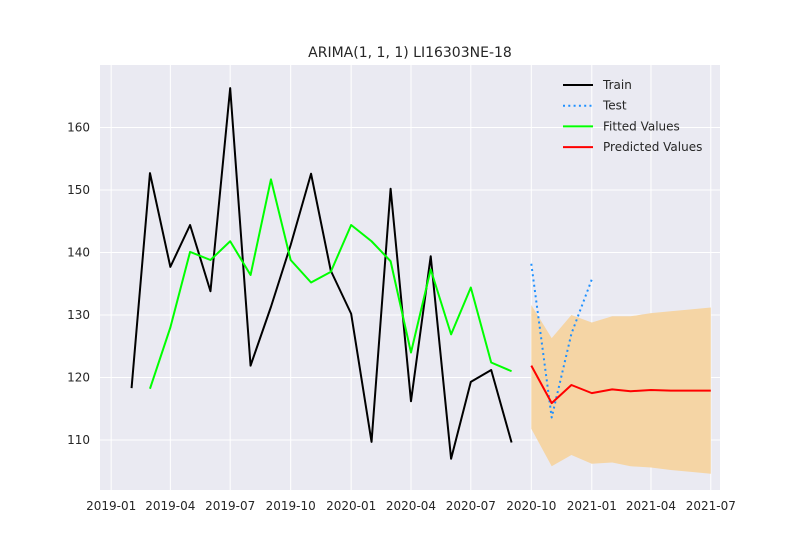  Describe the element at coordinates (711, 506) in the screenshot. I see `x-tick-label: 2021-07` at that location.